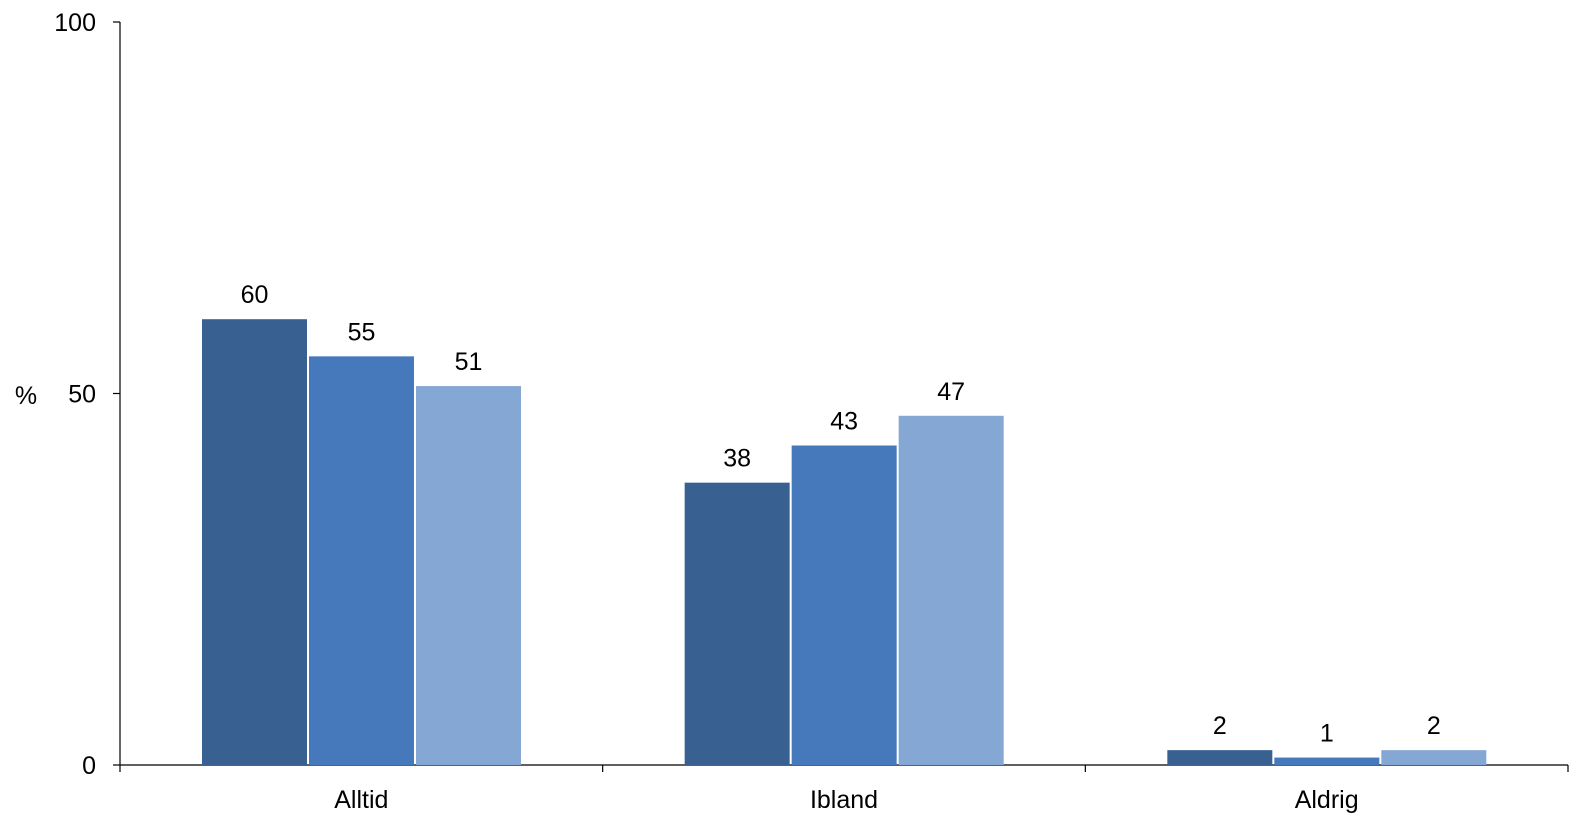  I want to click on y-axis-label: %, so click(26, 396).